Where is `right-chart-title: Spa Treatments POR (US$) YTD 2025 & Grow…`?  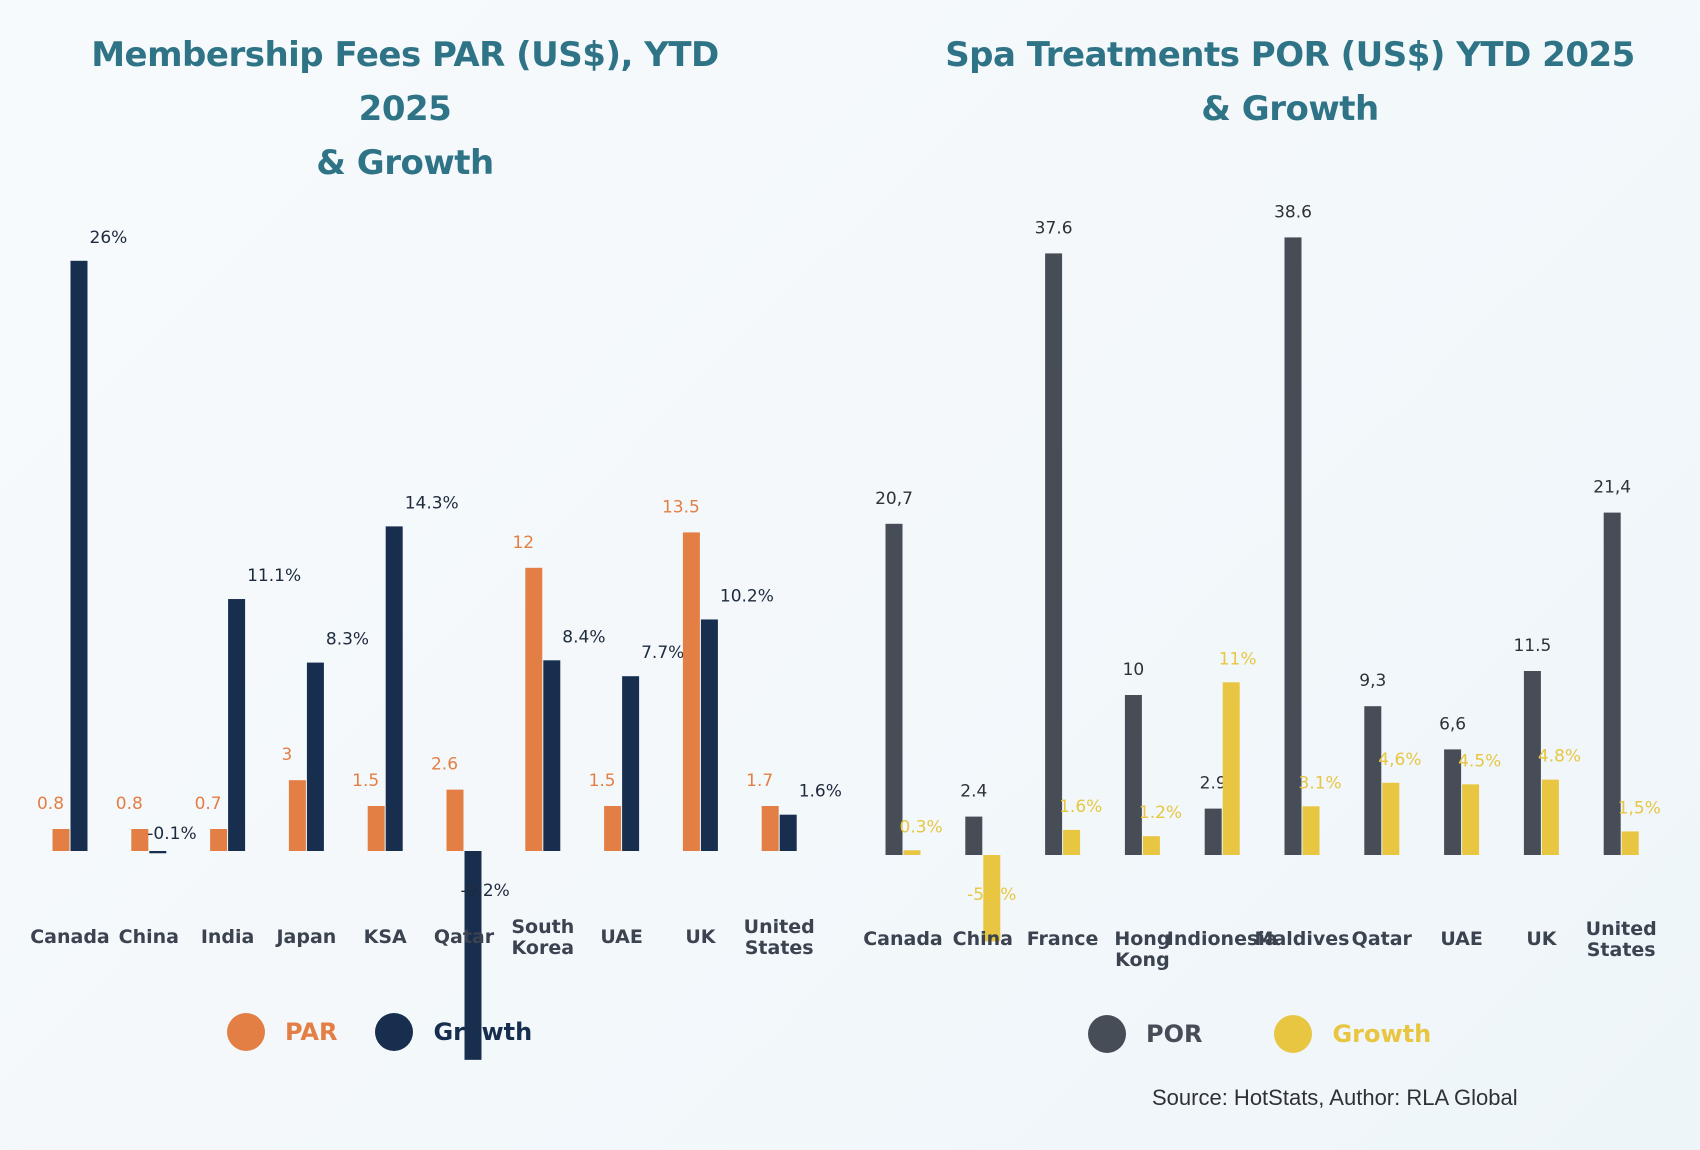 right-chart-title: Spa Treatments POR (US$) YTD 2025 & Grow… is located at coordinates (1290, 82).